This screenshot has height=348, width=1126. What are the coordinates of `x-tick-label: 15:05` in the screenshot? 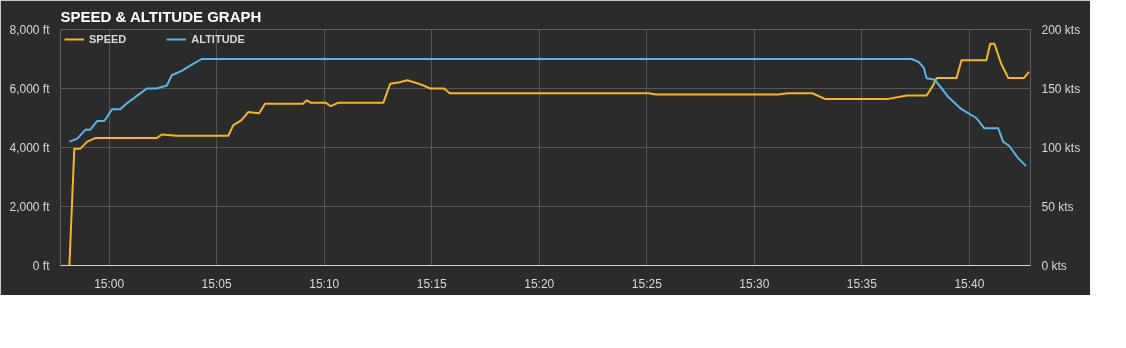 It's located at (216, 283).